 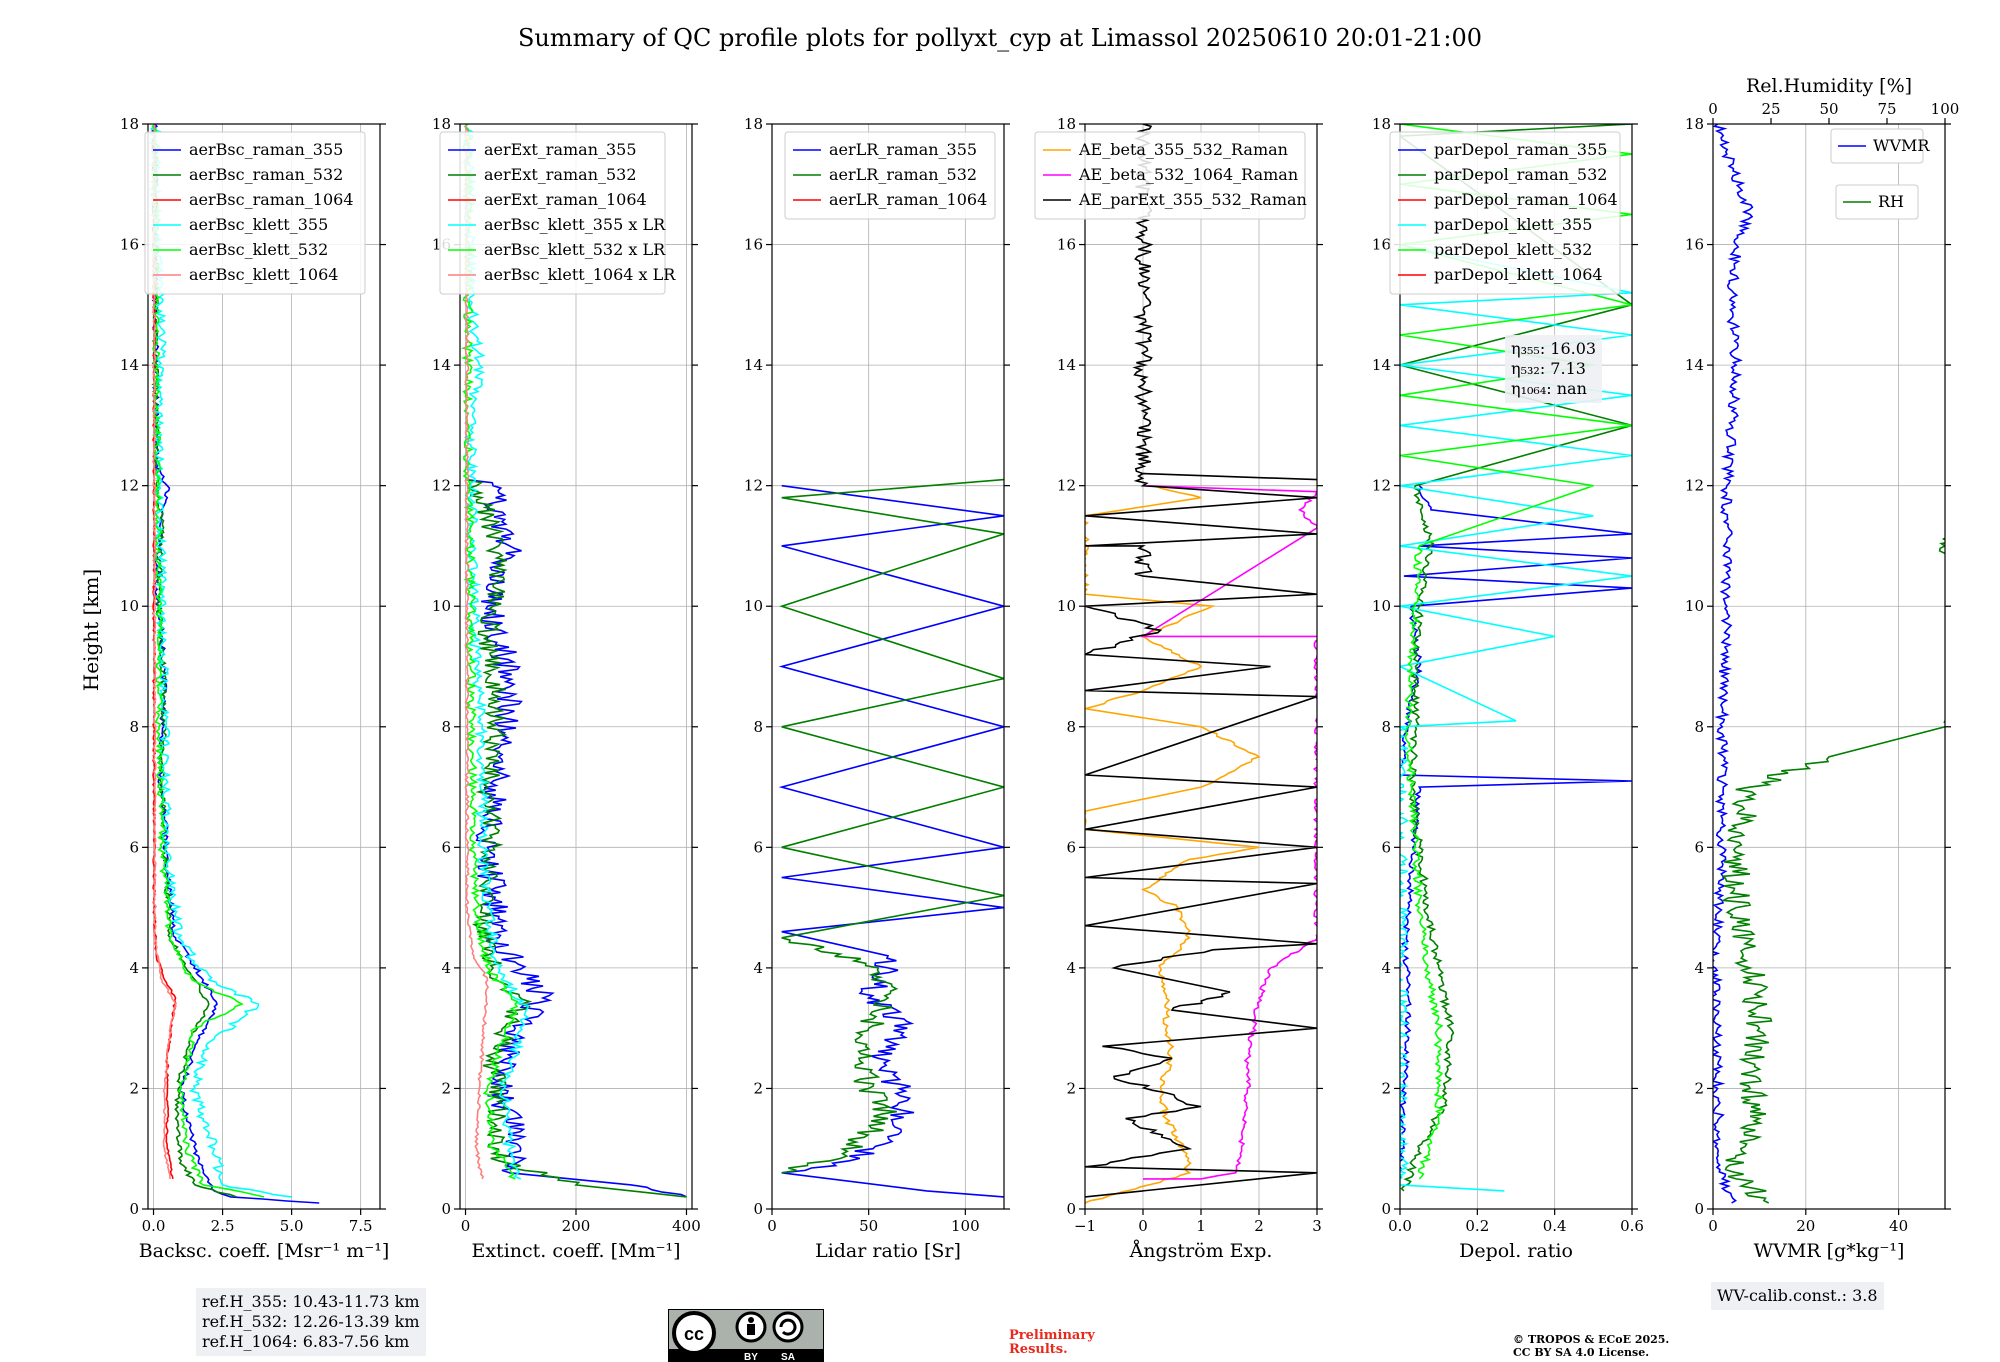 I want to click on x-tick-label: 0.2, so click(x=1477, y=1226).